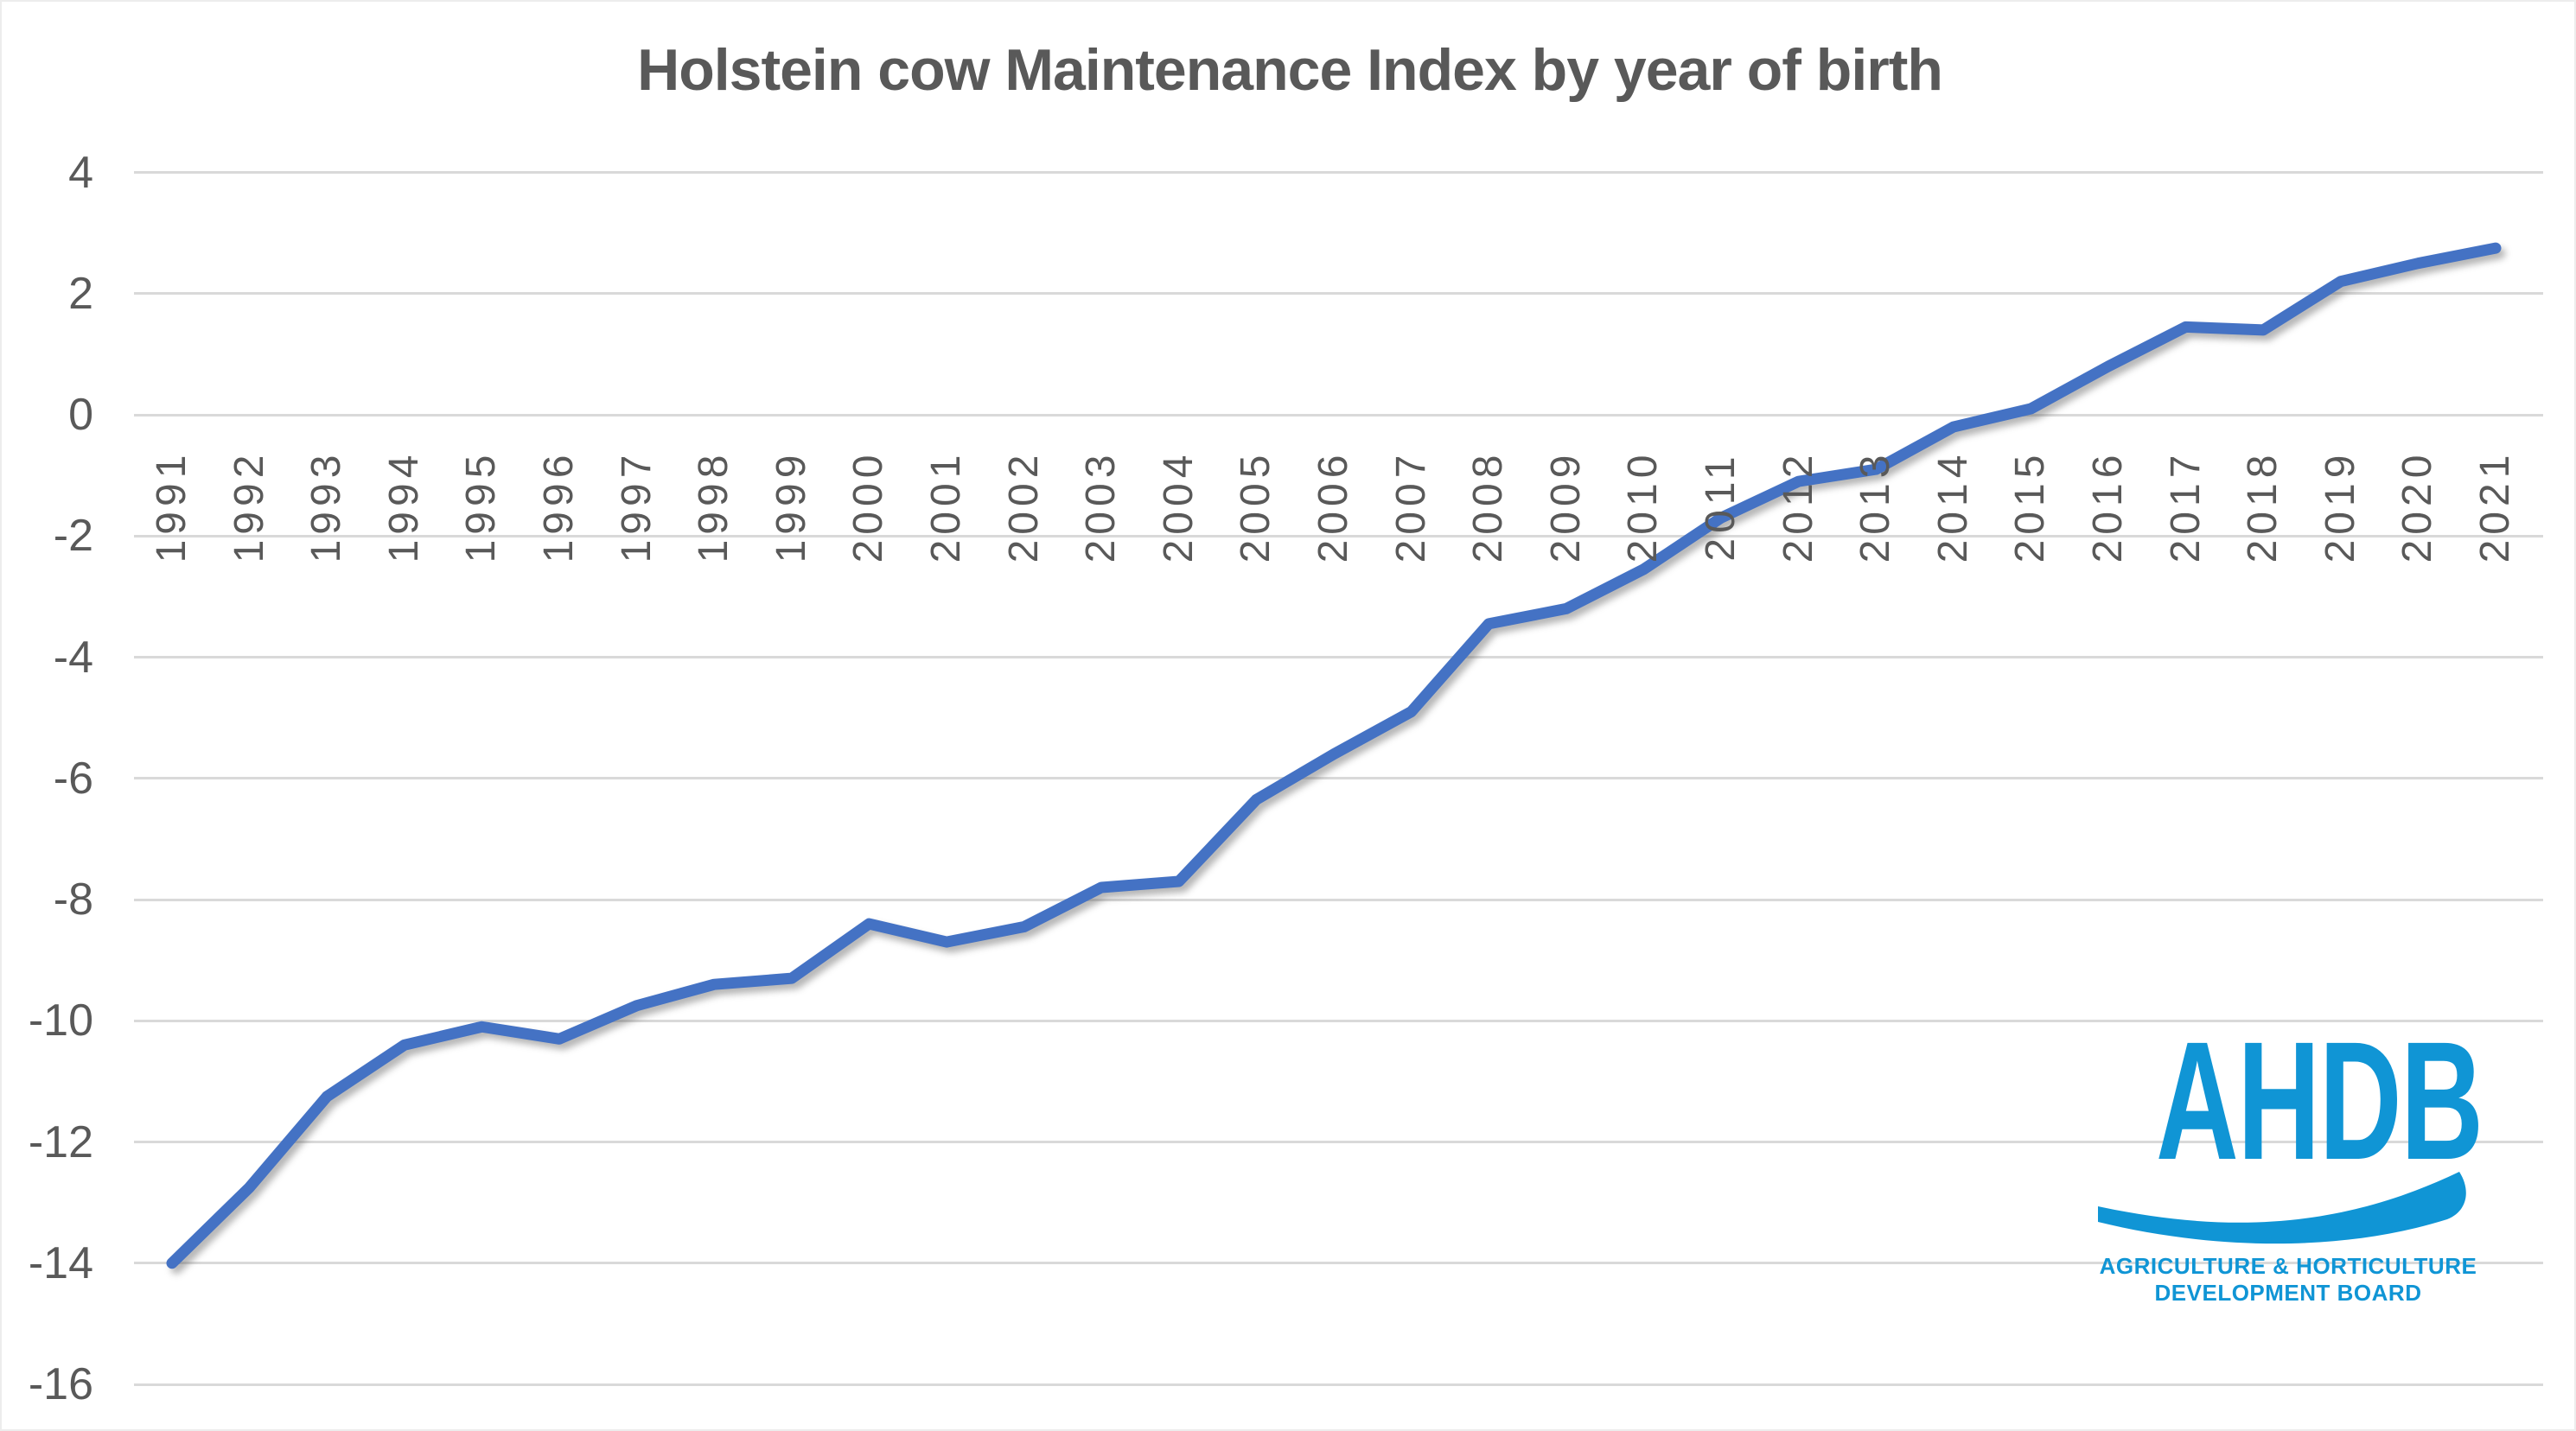 The height and width of the screenshot is (1431, 2576). Describe the element at coordinates (1410, 506) in the screenshot. I see `x-axis-tick-label: 2007` at that location.